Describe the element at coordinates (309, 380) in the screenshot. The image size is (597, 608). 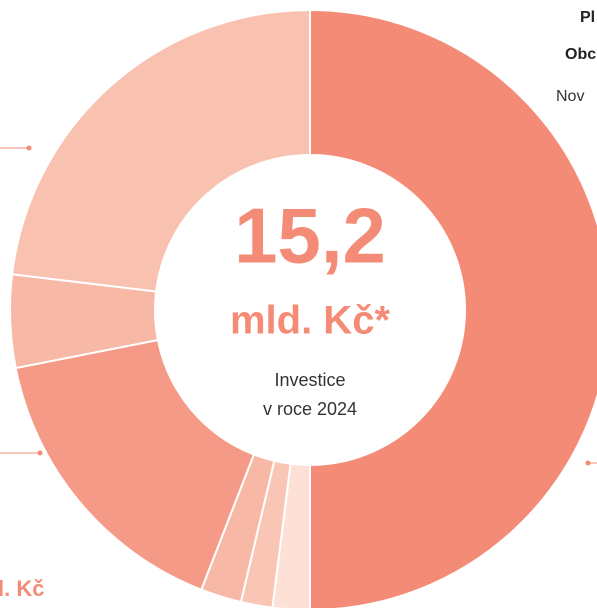
I see `center-note: Investice` at that location.